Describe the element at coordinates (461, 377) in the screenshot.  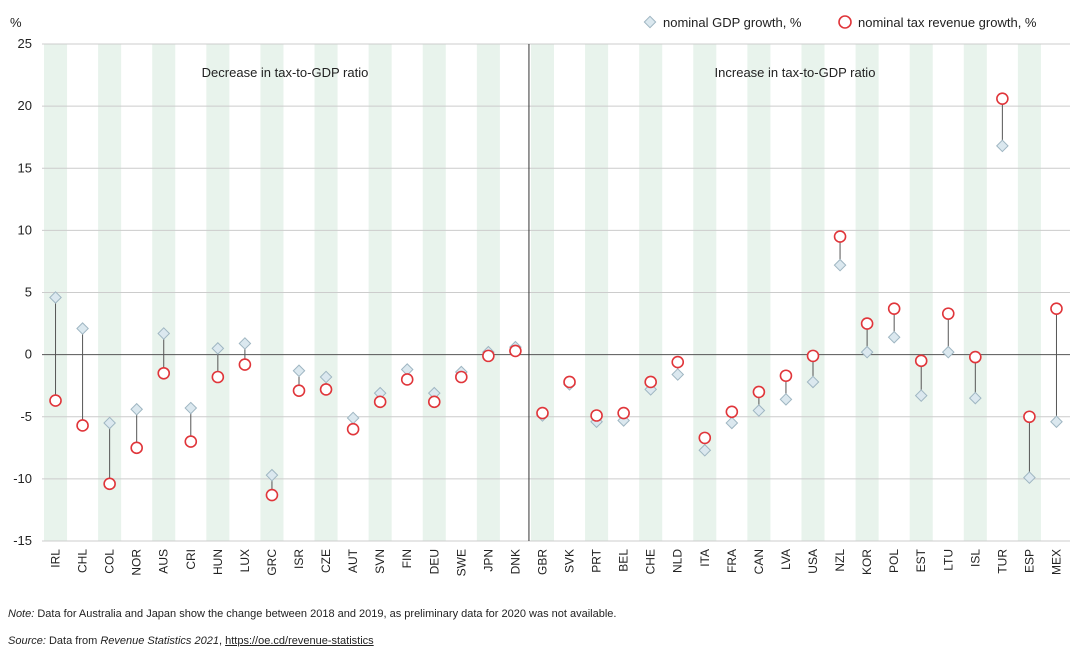
I see `tax-point-swe` at that location.